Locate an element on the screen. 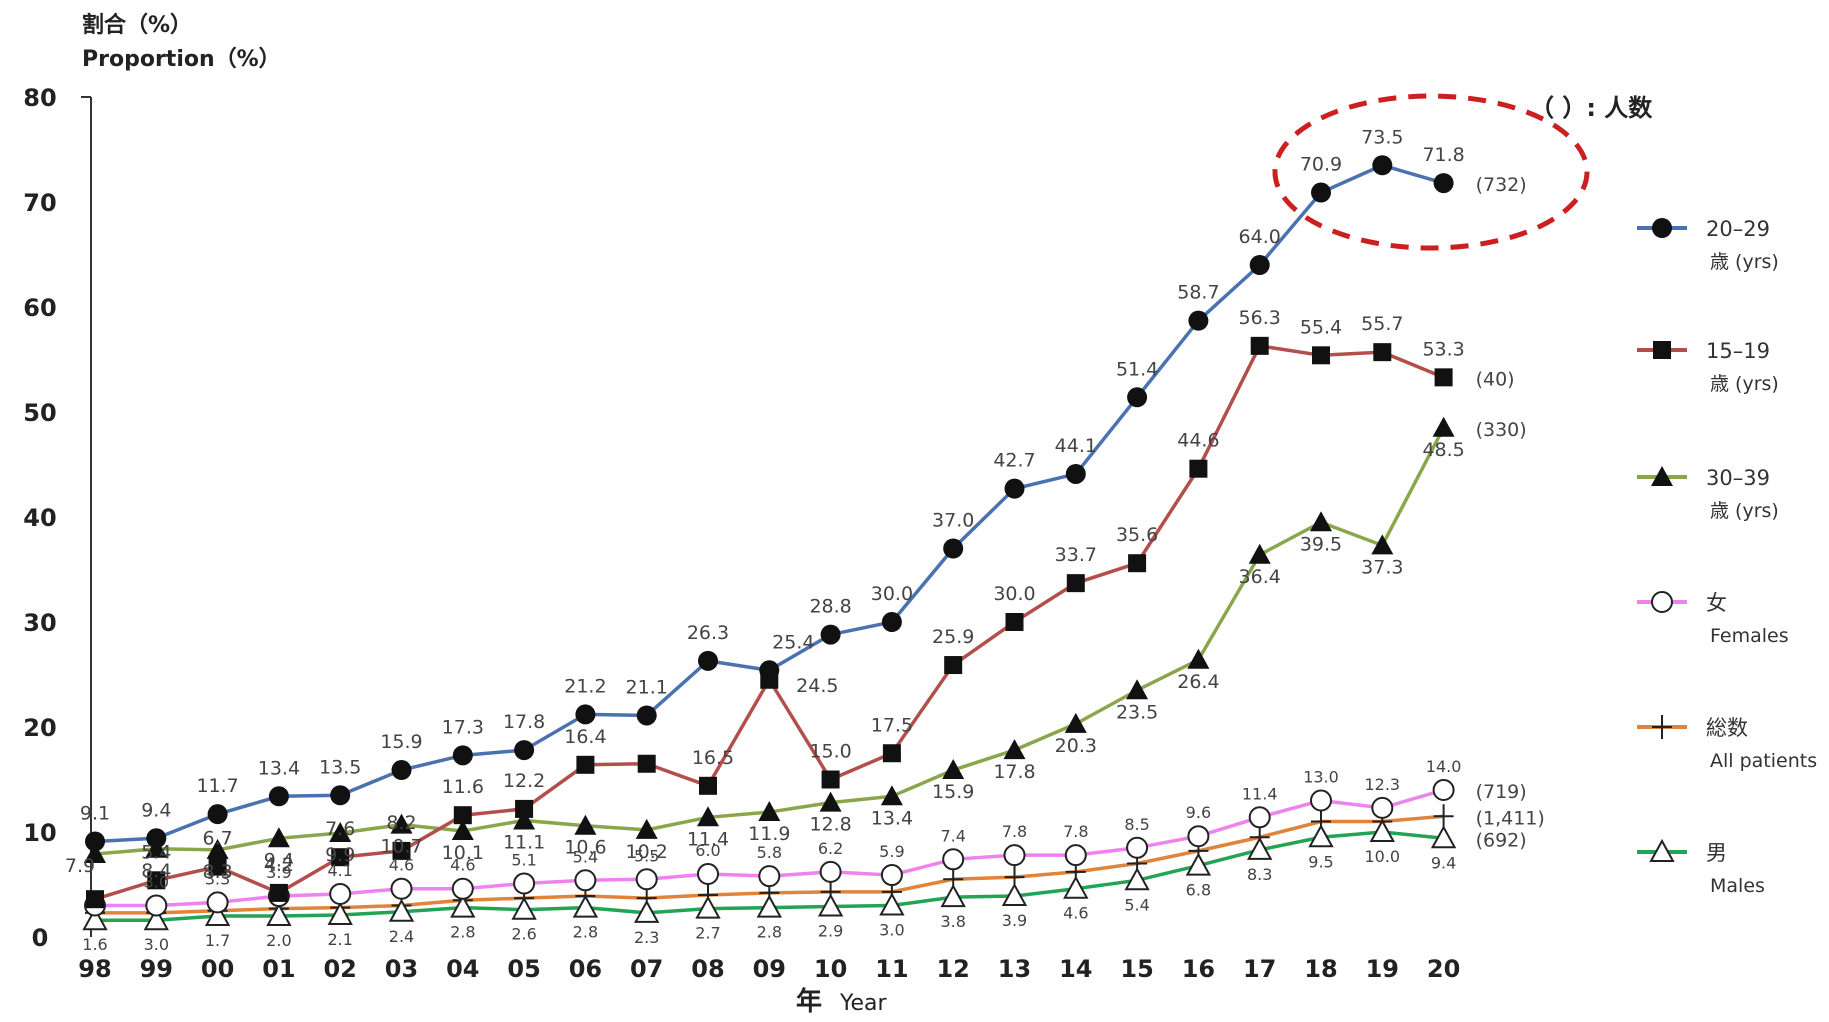 The image size is (1829, 1022). data-label: 23.5 is located at coordinates (1137, 712).